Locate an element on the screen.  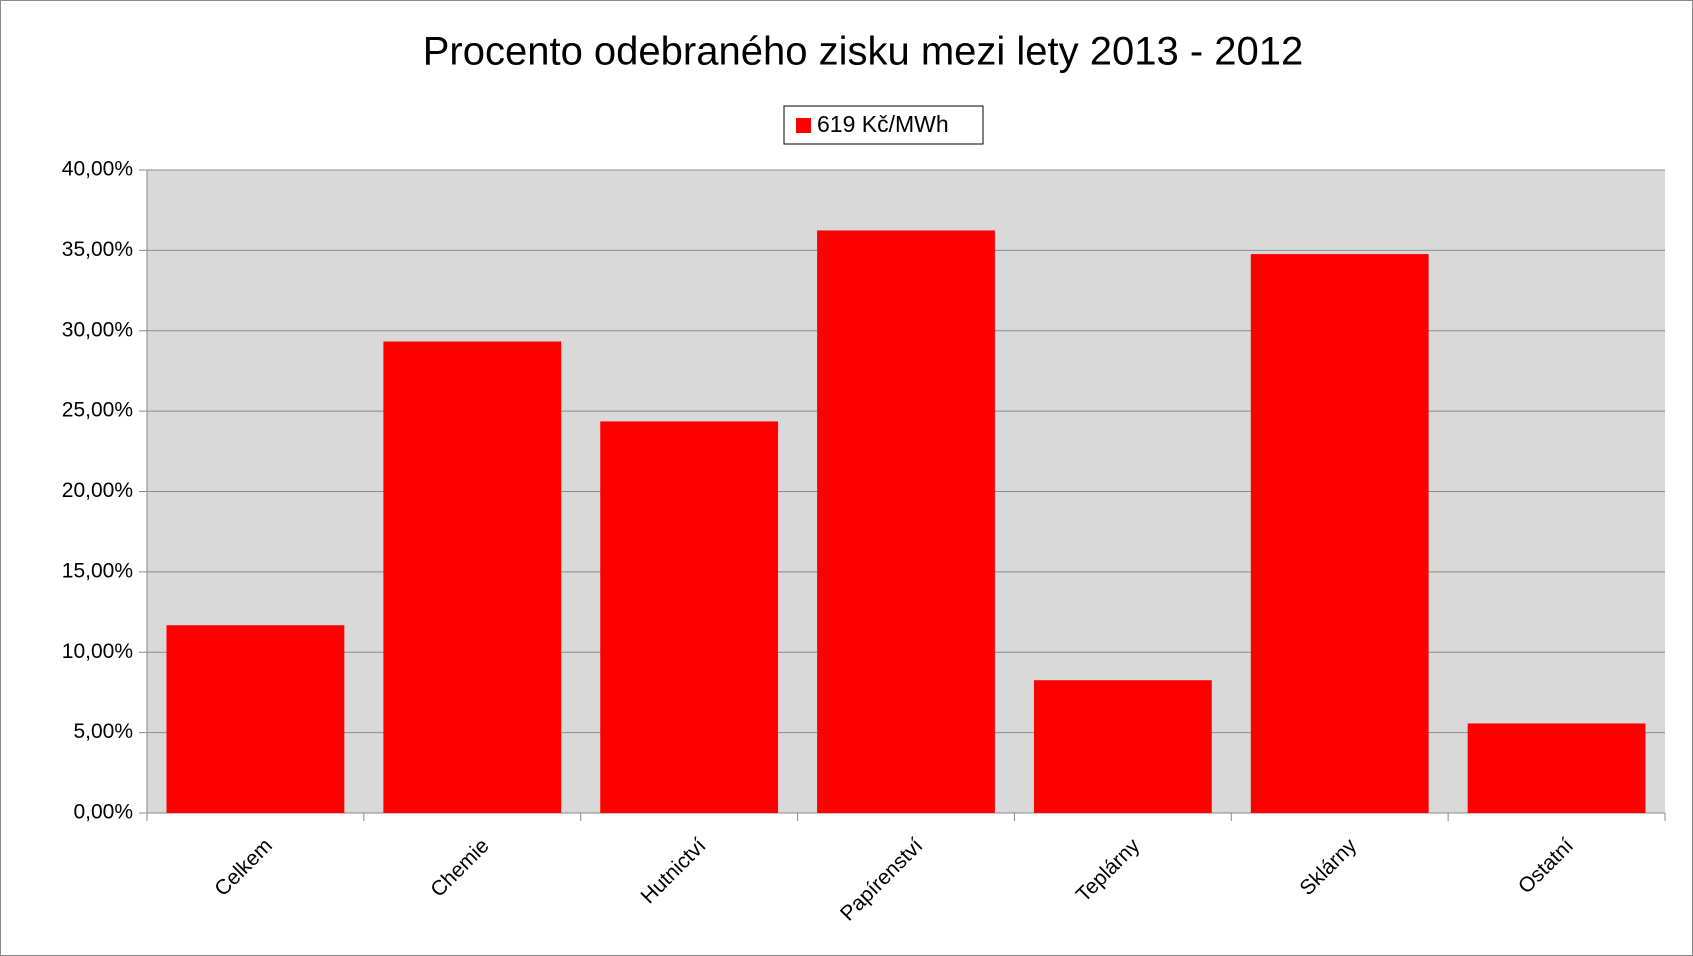
y-tick-label: 25,00% is located at coordinates (97, 410).